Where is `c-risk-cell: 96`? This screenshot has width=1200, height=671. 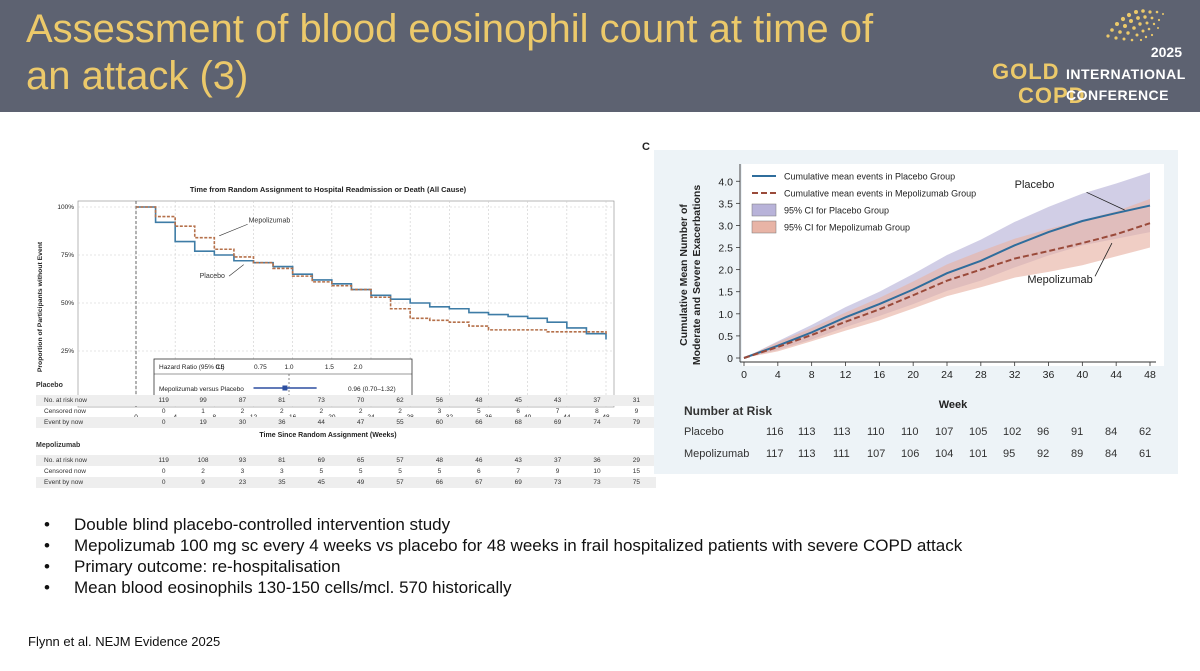
c-risk-cell: 96 is located at coordinates (1043, 432).